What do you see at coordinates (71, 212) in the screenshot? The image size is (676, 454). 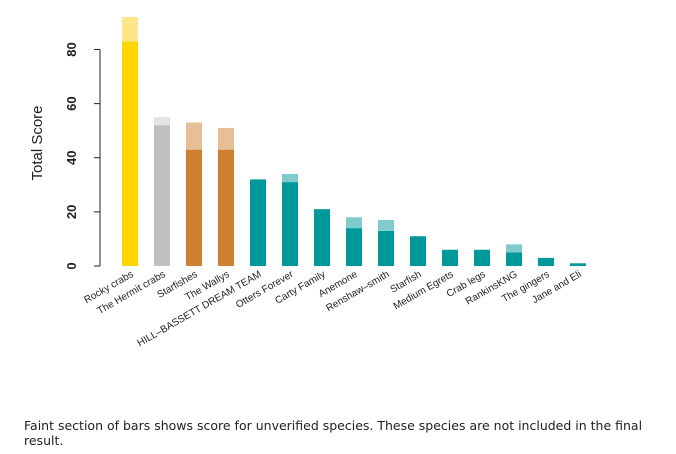 I see `y-tick-label: 20` at bounding box center [71, 212].